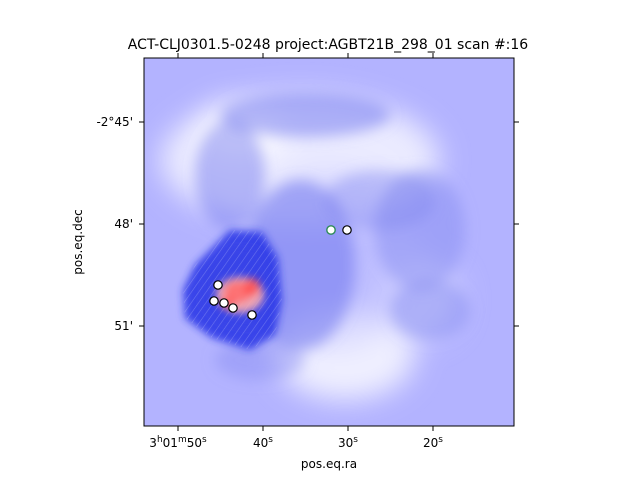 The width and height of the screenshot is (640, 480). I want to click on x-tick-label: 30s, so click(348, 442).